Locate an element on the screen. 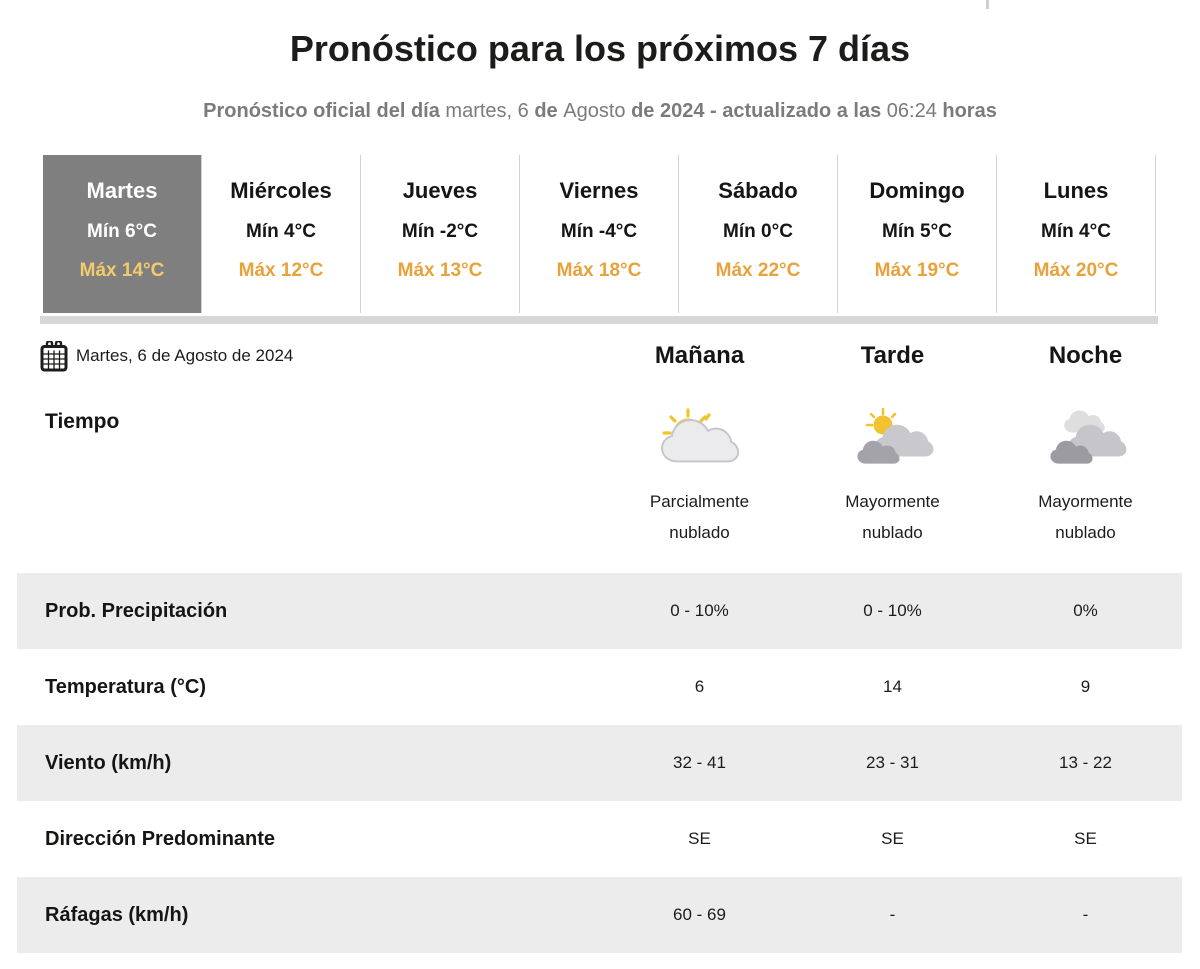 Image resolution: width=1200 pixels, height=969 pixels. subtitle-part: Pronóstico oficial del día is located at coordinates (324, 111).